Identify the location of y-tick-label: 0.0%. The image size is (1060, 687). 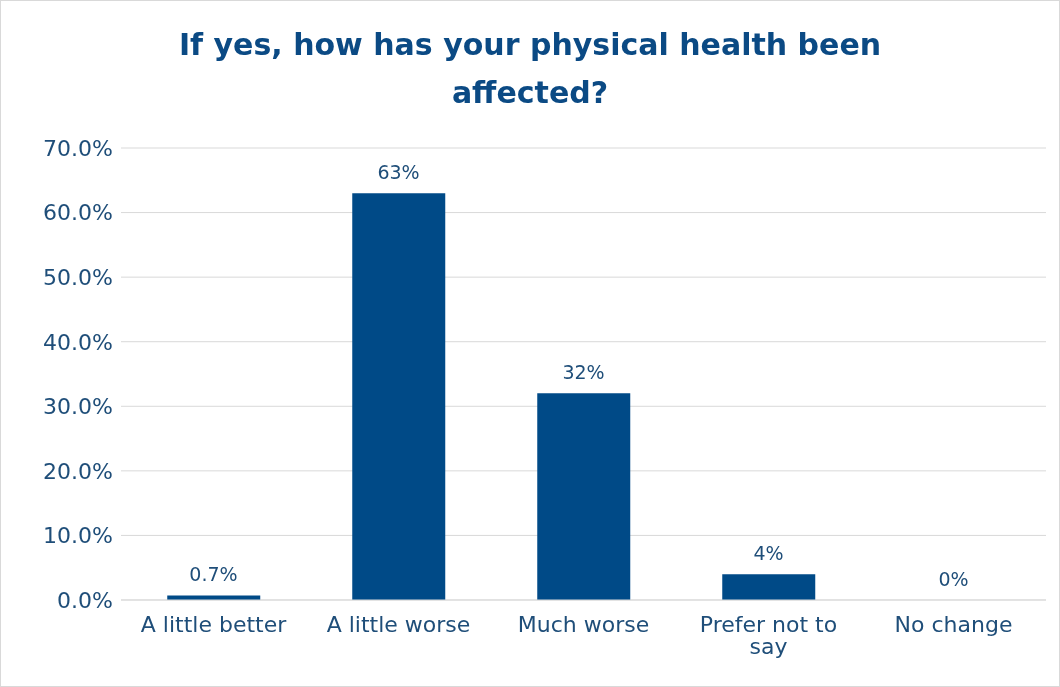
(85, 600).